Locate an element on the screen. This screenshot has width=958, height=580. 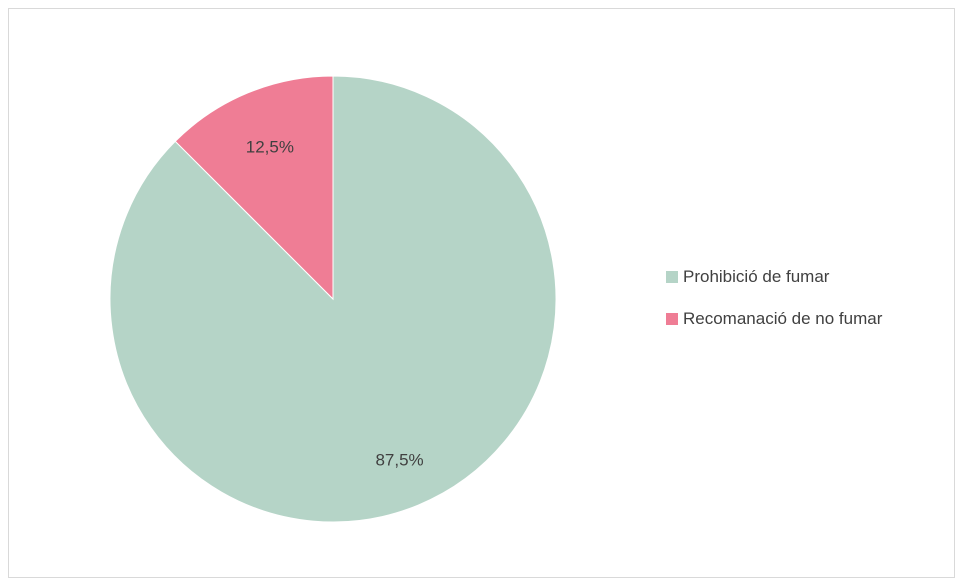
data-label-prohibicio: 87,5% is located at coordinates (399, 460).